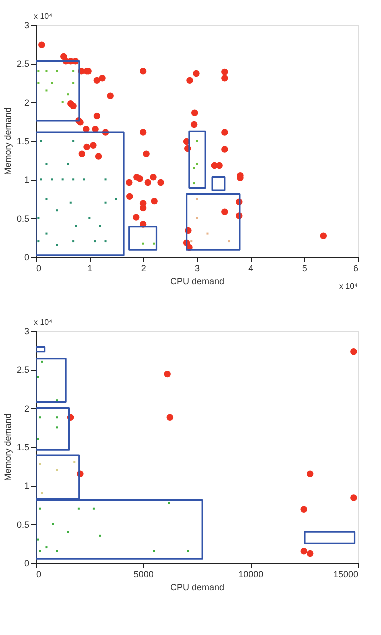 The width and height of the screenshot is (381, 635). Describe the element at coordinates (355, 269) in the screenshot. I see `x-tick-label: 6` at that location.